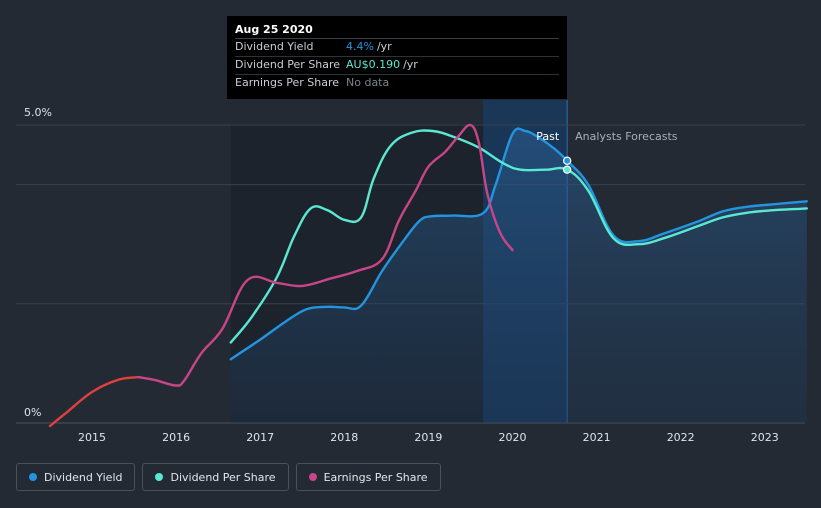  Describe the element at coordinates (373, 64) in the screenshot. I see `tooltip-value: AU$0.190` at that location.